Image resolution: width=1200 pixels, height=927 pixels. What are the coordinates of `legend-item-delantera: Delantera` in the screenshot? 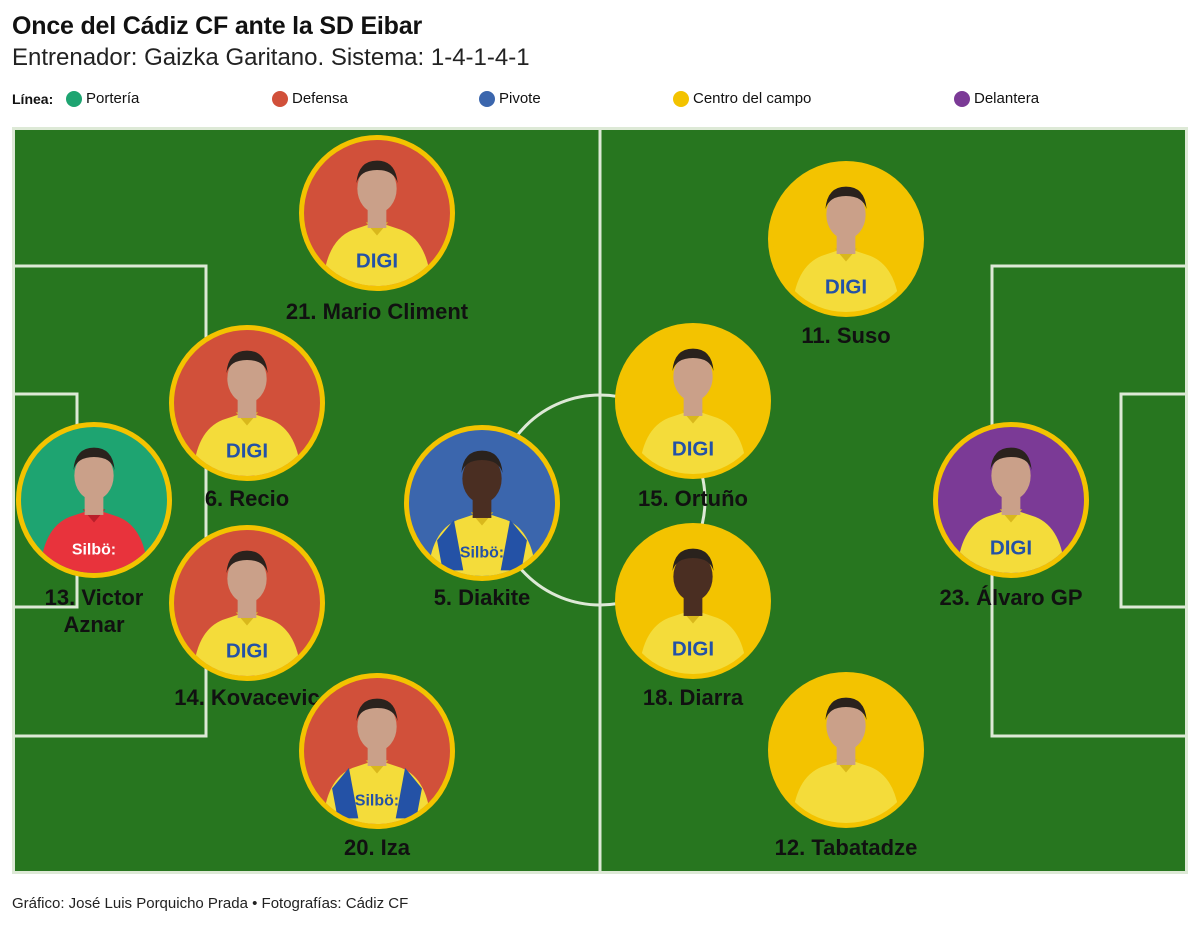 It's located at (996, 98).